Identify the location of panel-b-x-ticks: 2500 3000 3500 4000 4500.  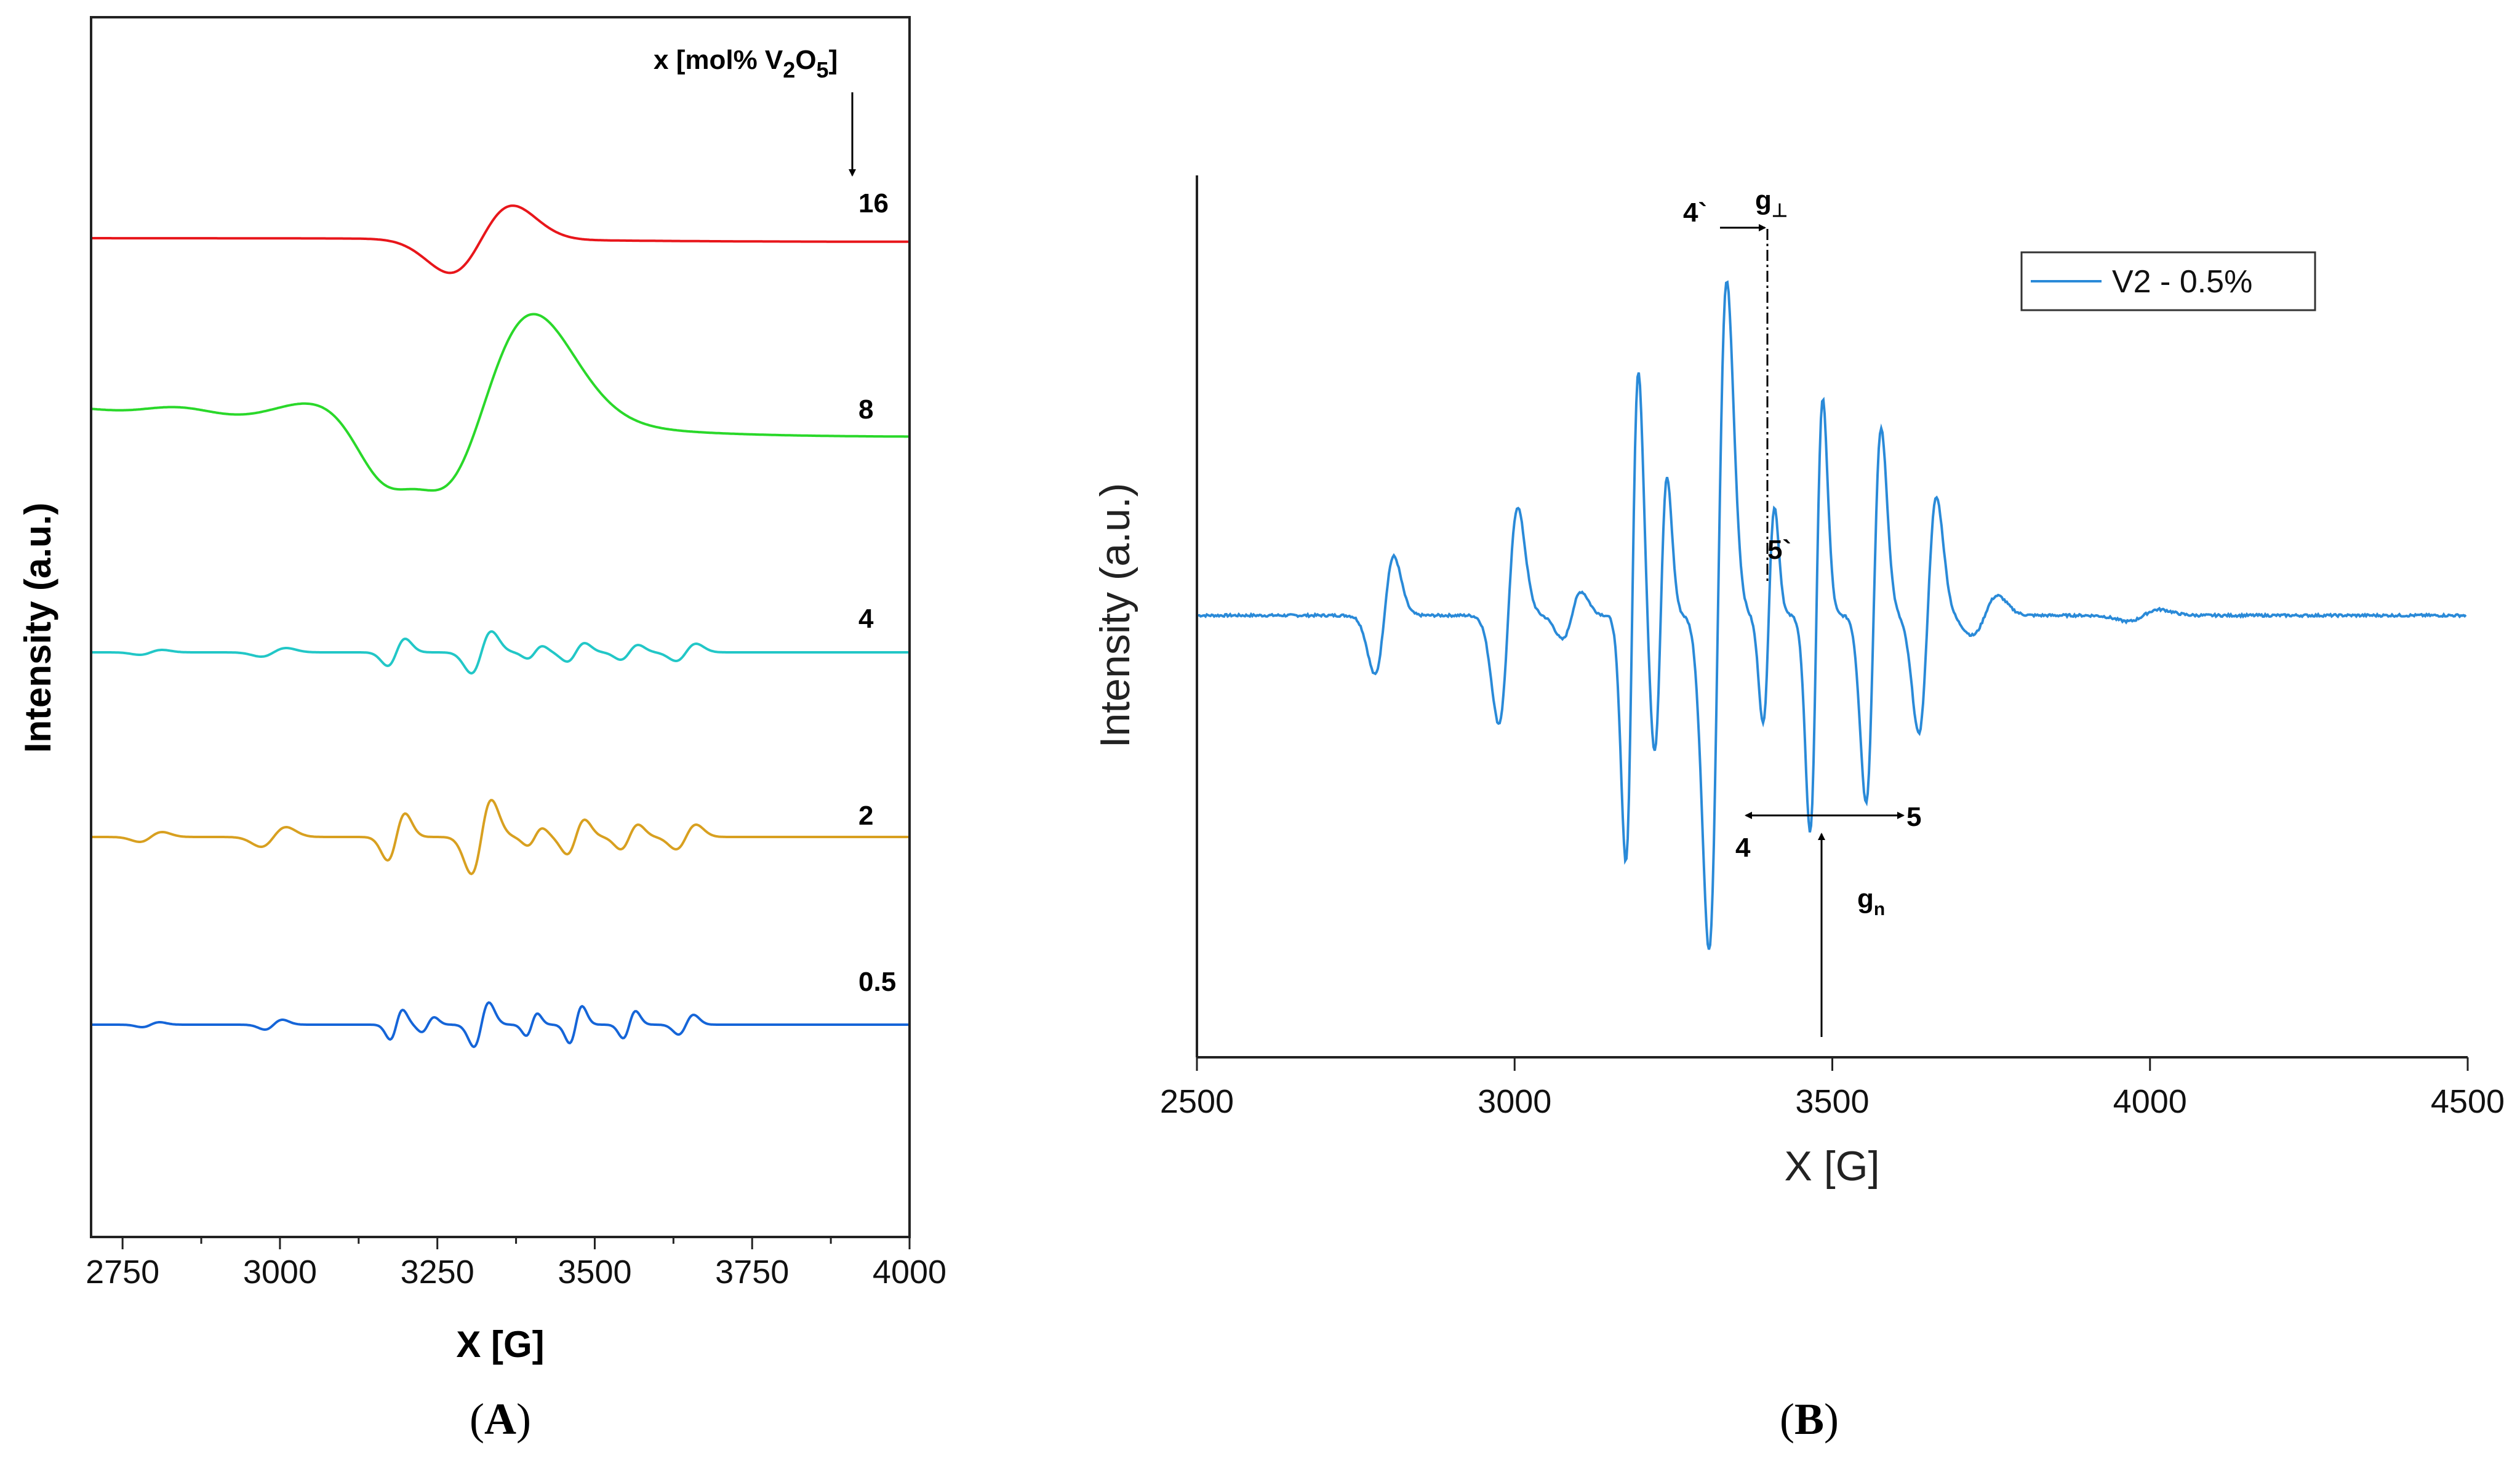
(1832, 1088).